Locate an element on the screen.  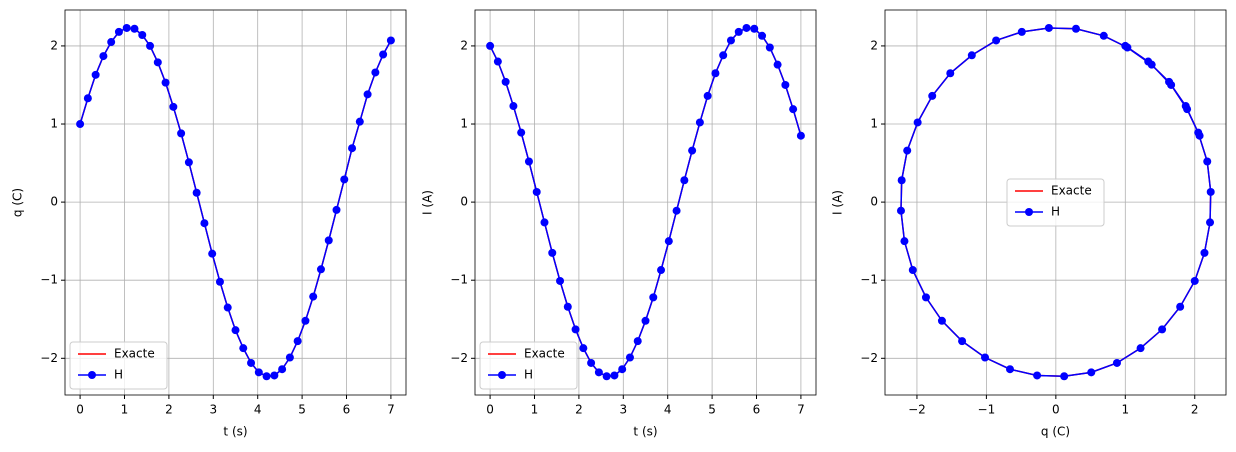
legend-marker is located at coordinates (502, 375).